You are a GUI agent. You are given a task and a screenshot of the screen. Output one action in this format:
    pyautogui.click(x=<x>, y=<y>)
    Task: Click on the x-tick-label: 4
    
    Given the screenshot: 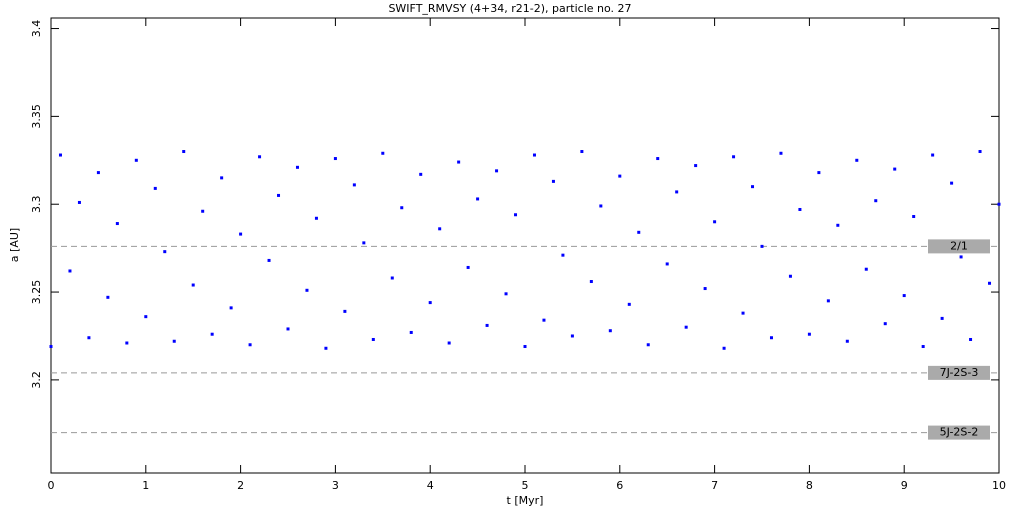 What is the action you would take?
    pyautogui.click(x=430, y=485)
    